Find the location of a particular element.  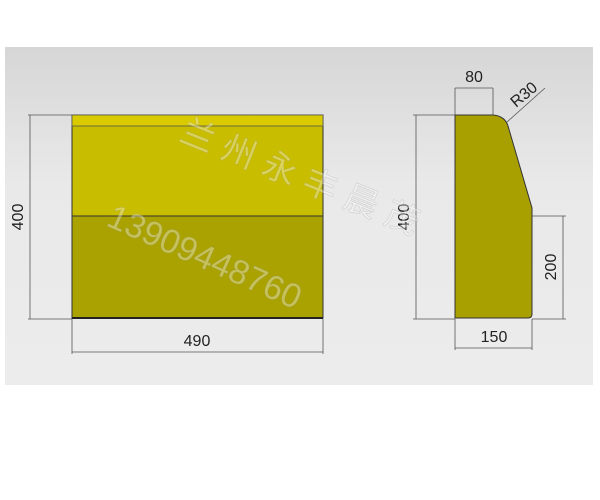

side-dimensions is located at coordinates (489, 218).